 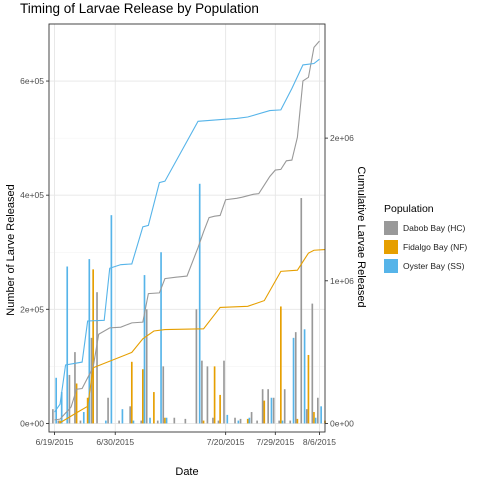 I want to click on x-tick-label: 8/6/2015, so click(x=319, y=442).